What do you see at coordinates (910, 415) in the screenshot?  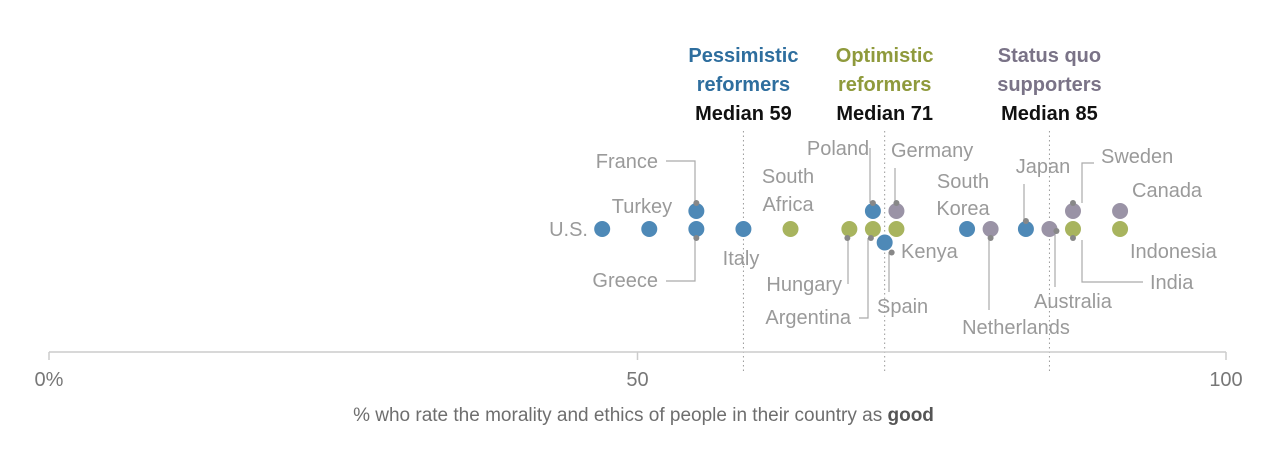 I see `x-axis-title-emphasis: good` at bounding box center [910, 415].